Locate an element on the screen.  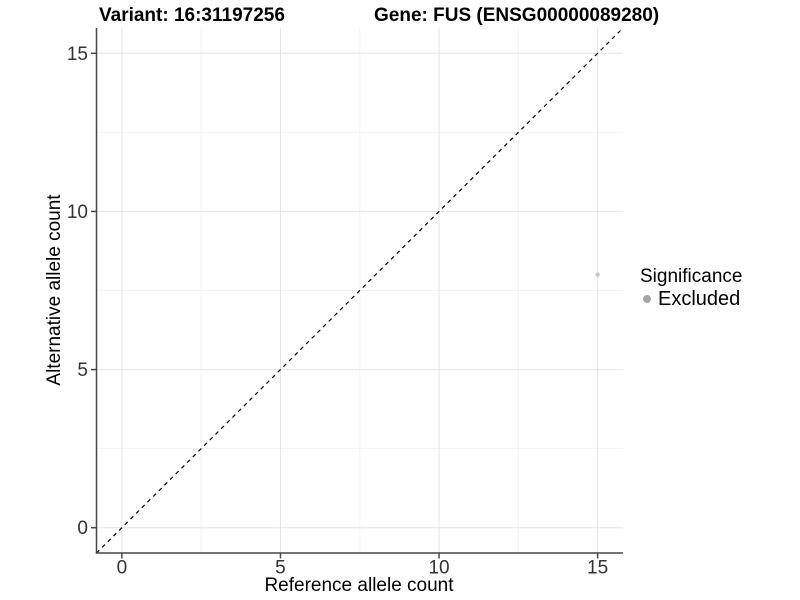
legend-item: Excluded is located at coordinates (691, 299).